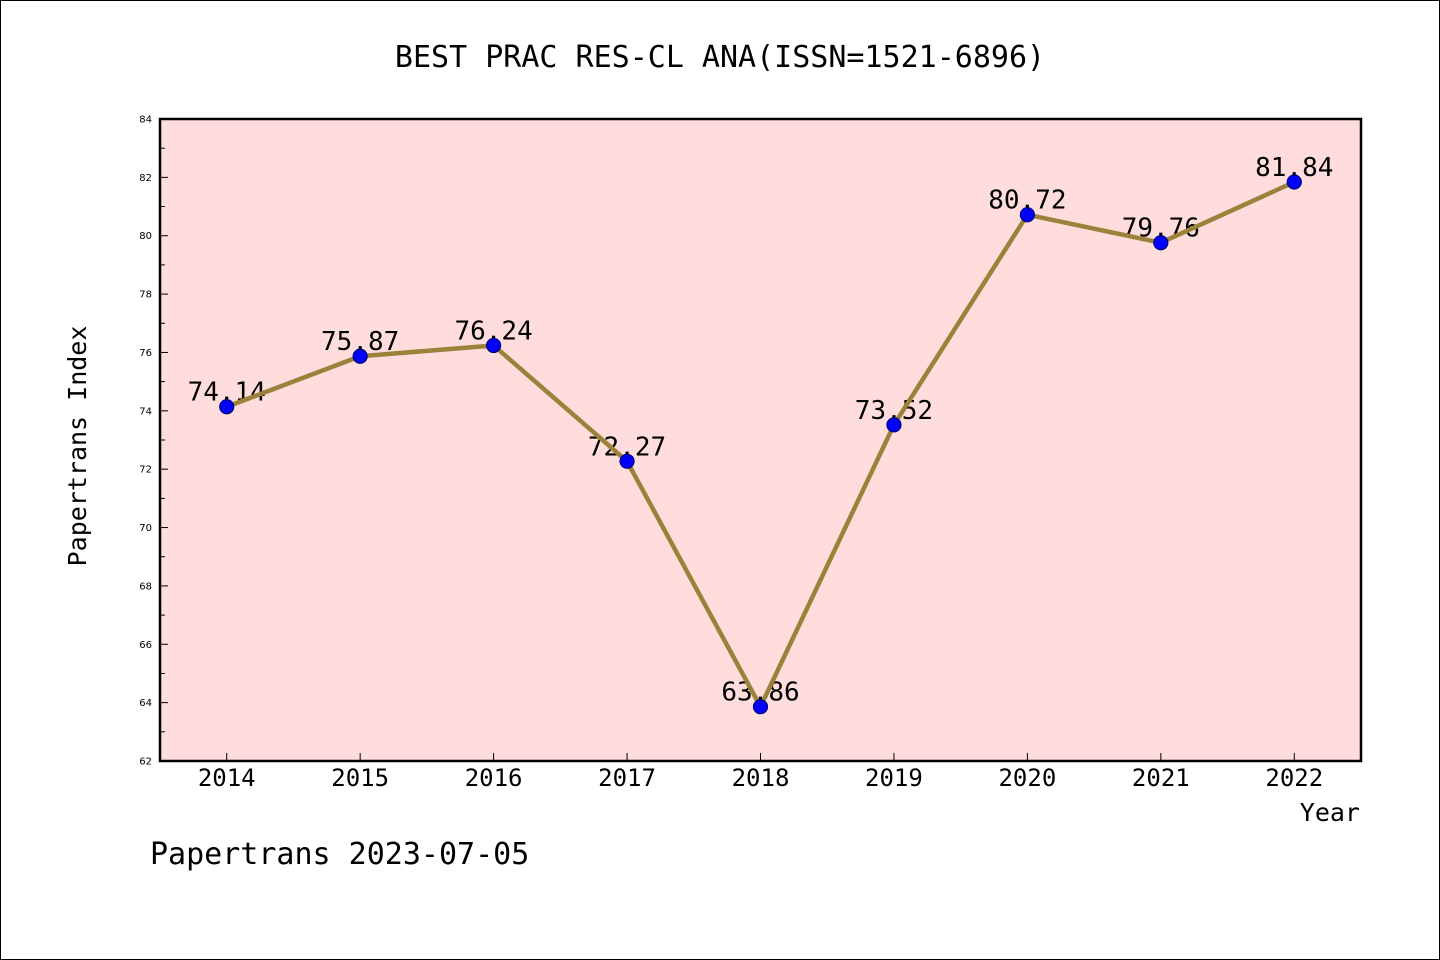 Image resolution: width=1440 pixels, height=960 pixels. I want to click on y-tick-label: 64, so click(145, 703).